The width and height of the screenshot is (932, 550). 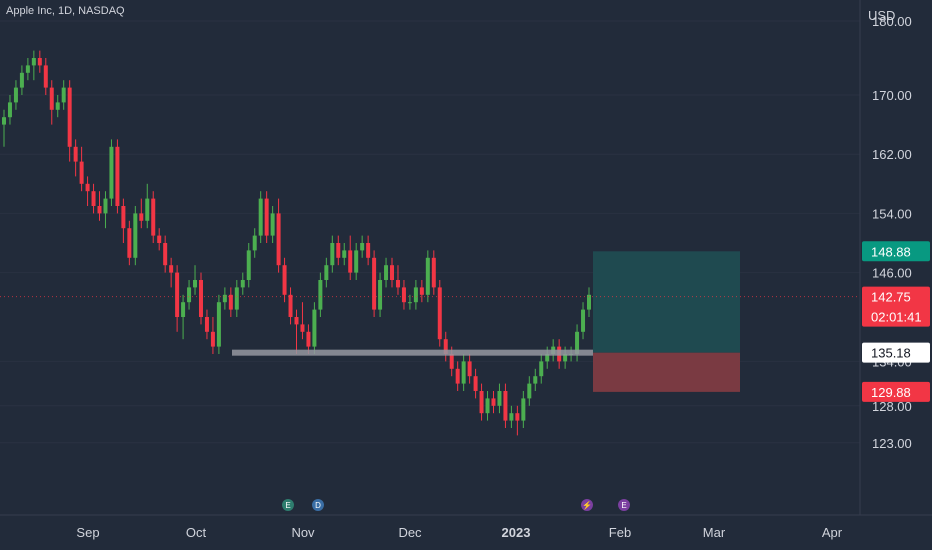 What do you see at coordinates (714, 532) in the screenshot?
I see `time-tick-label: Mar` at bounding box center [714, 532].